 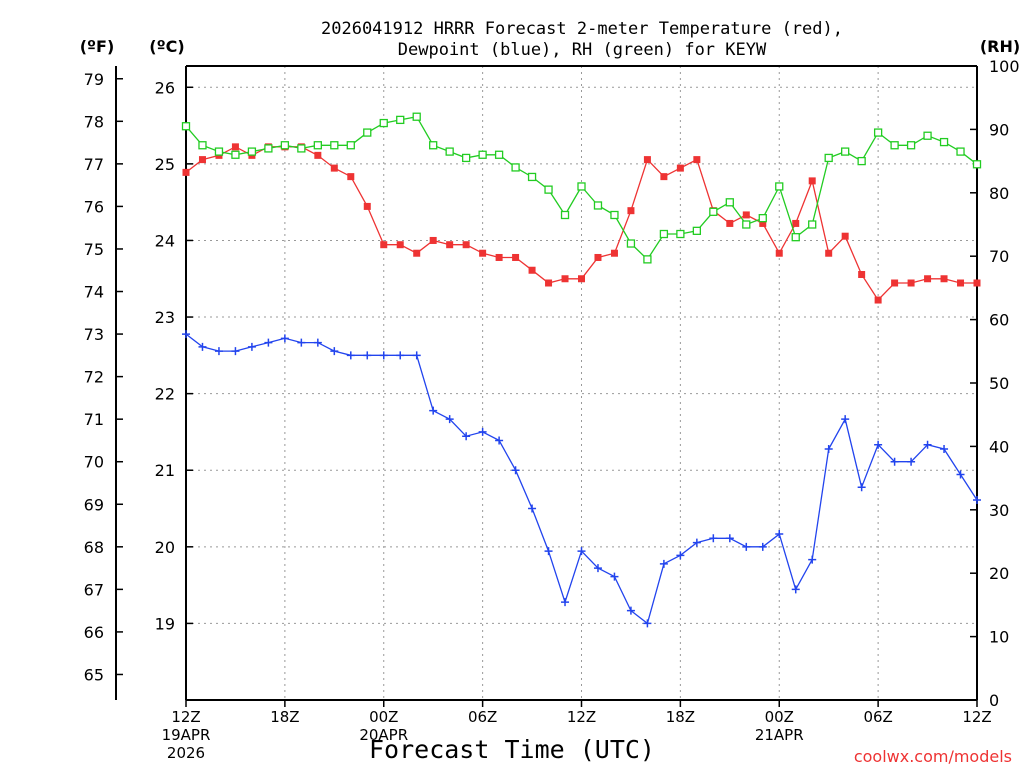 What do you see at coordinates (186, 753) in the screenshot?
I see `x-tick-year-label: 2026` at bounding box center [186, 753].